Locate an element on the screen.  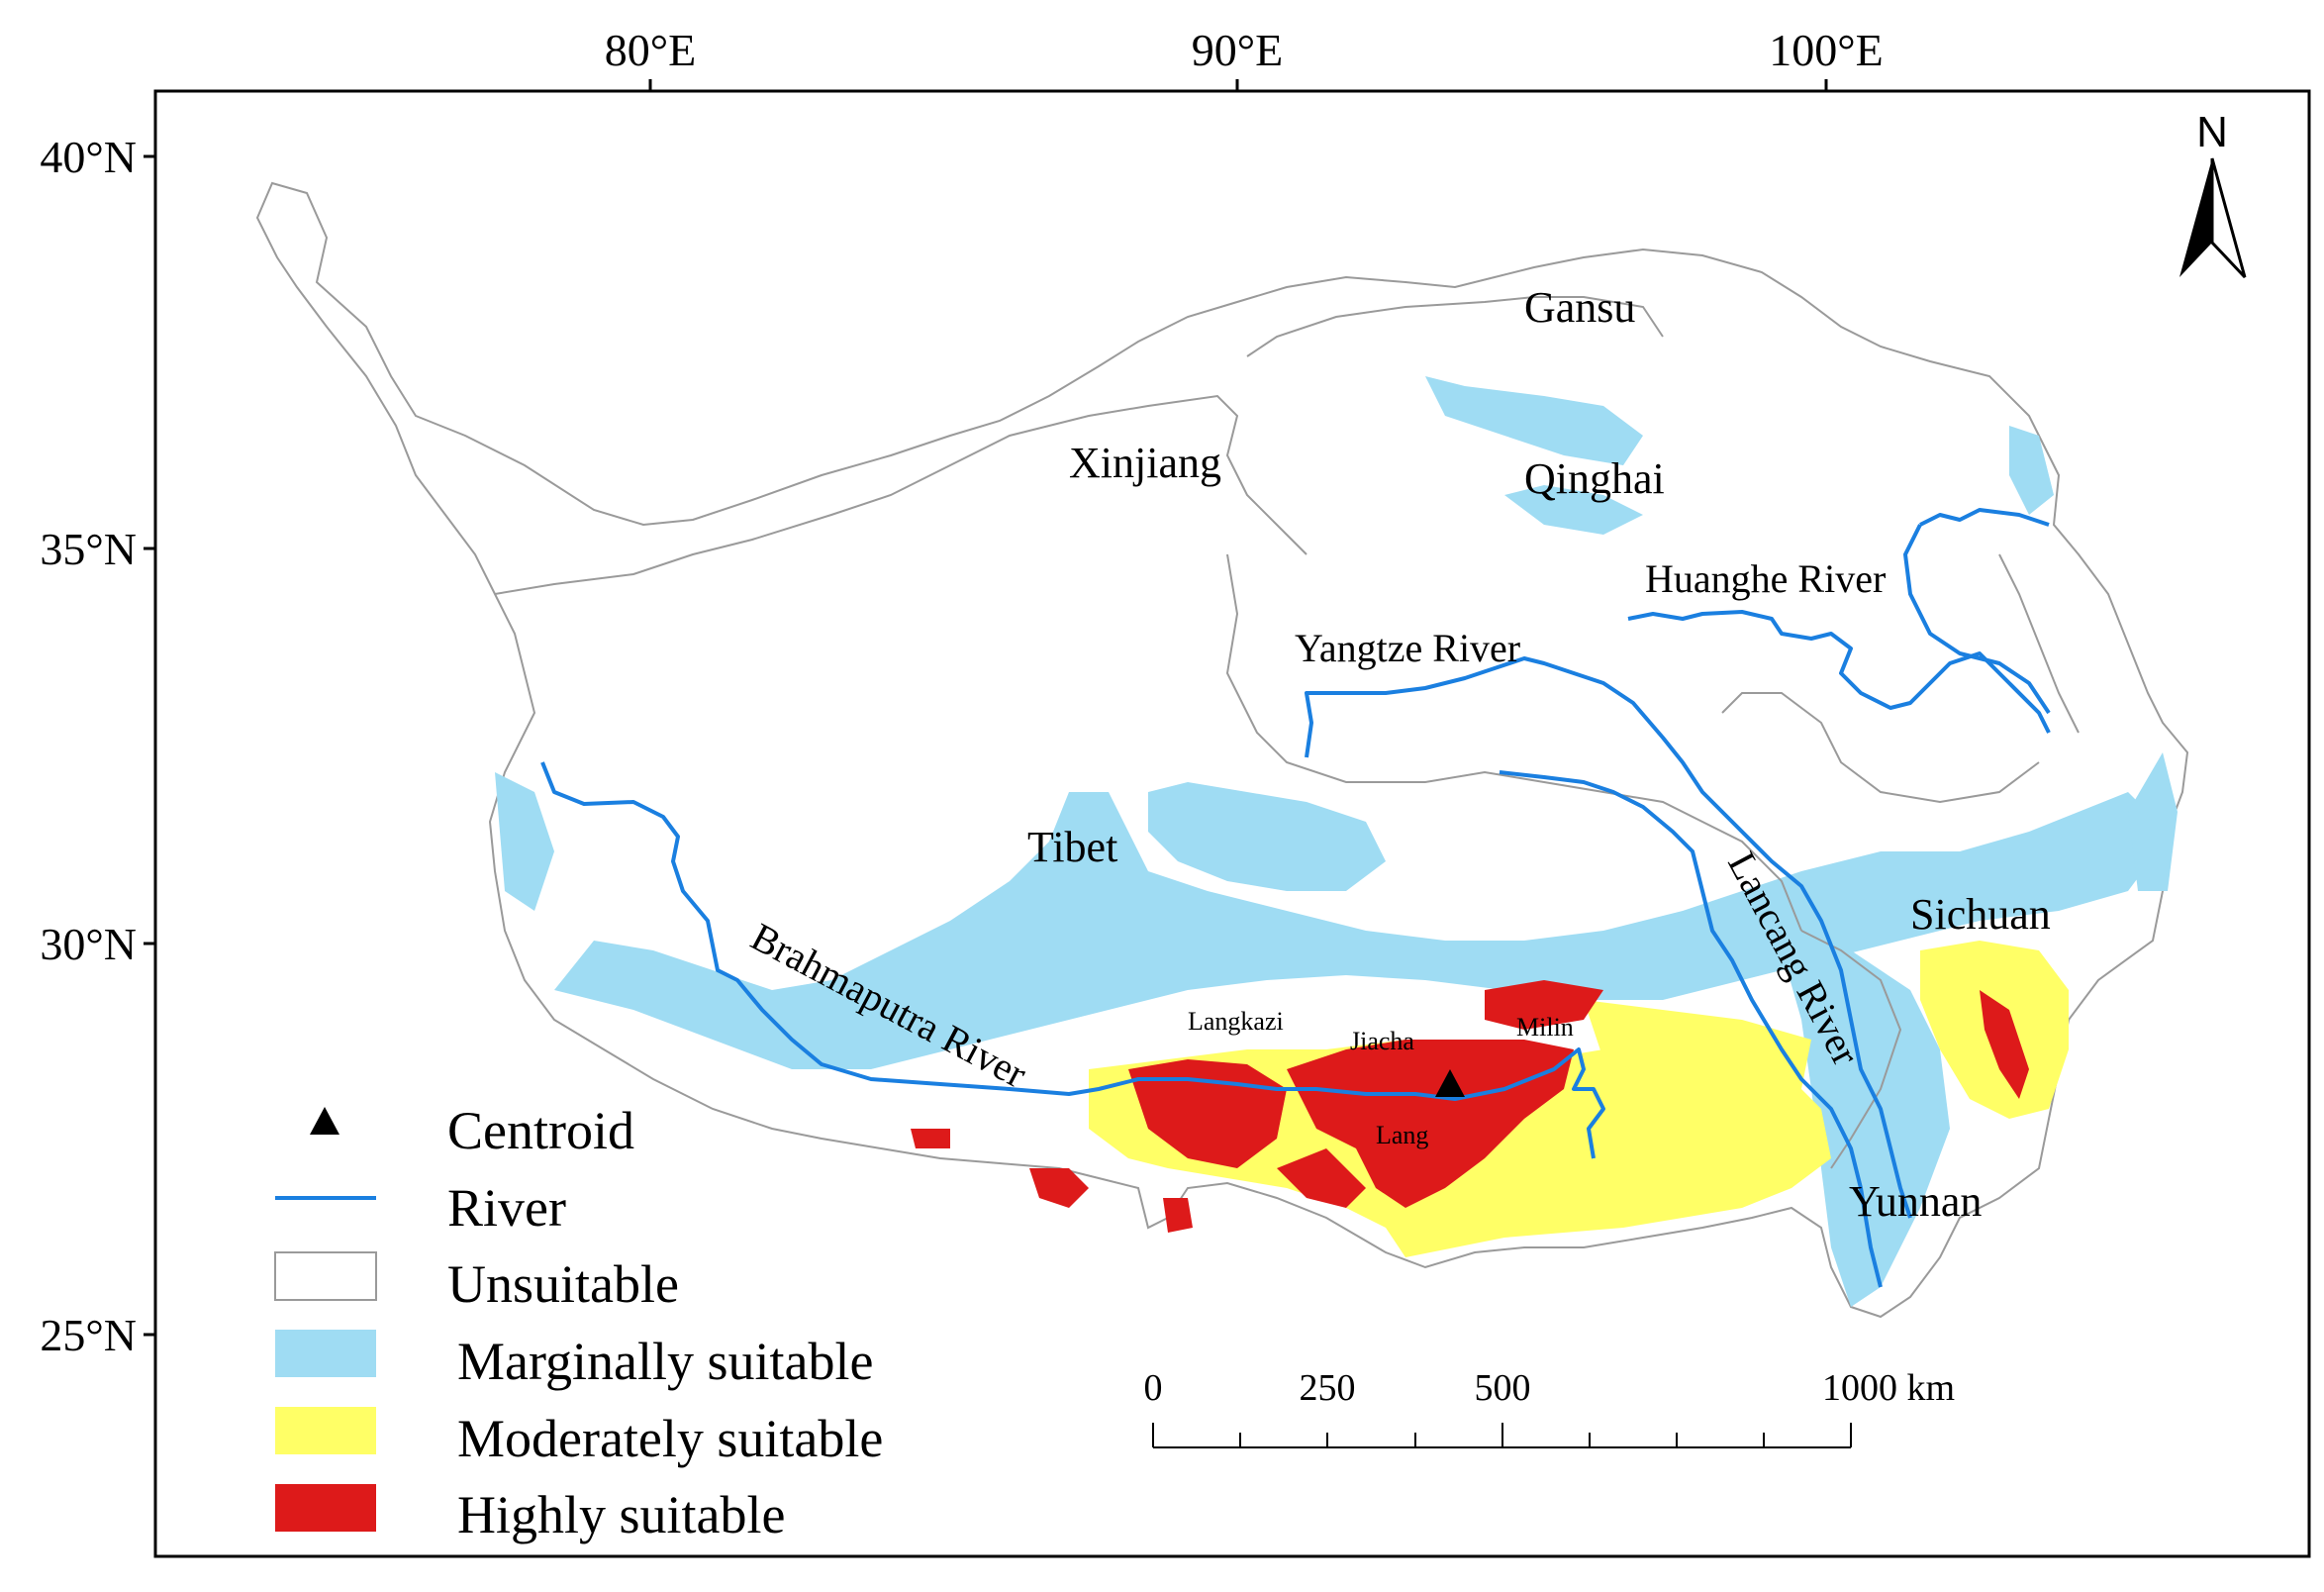
legend-label-high: Highly suitable is located at coordinates (621, 1514).